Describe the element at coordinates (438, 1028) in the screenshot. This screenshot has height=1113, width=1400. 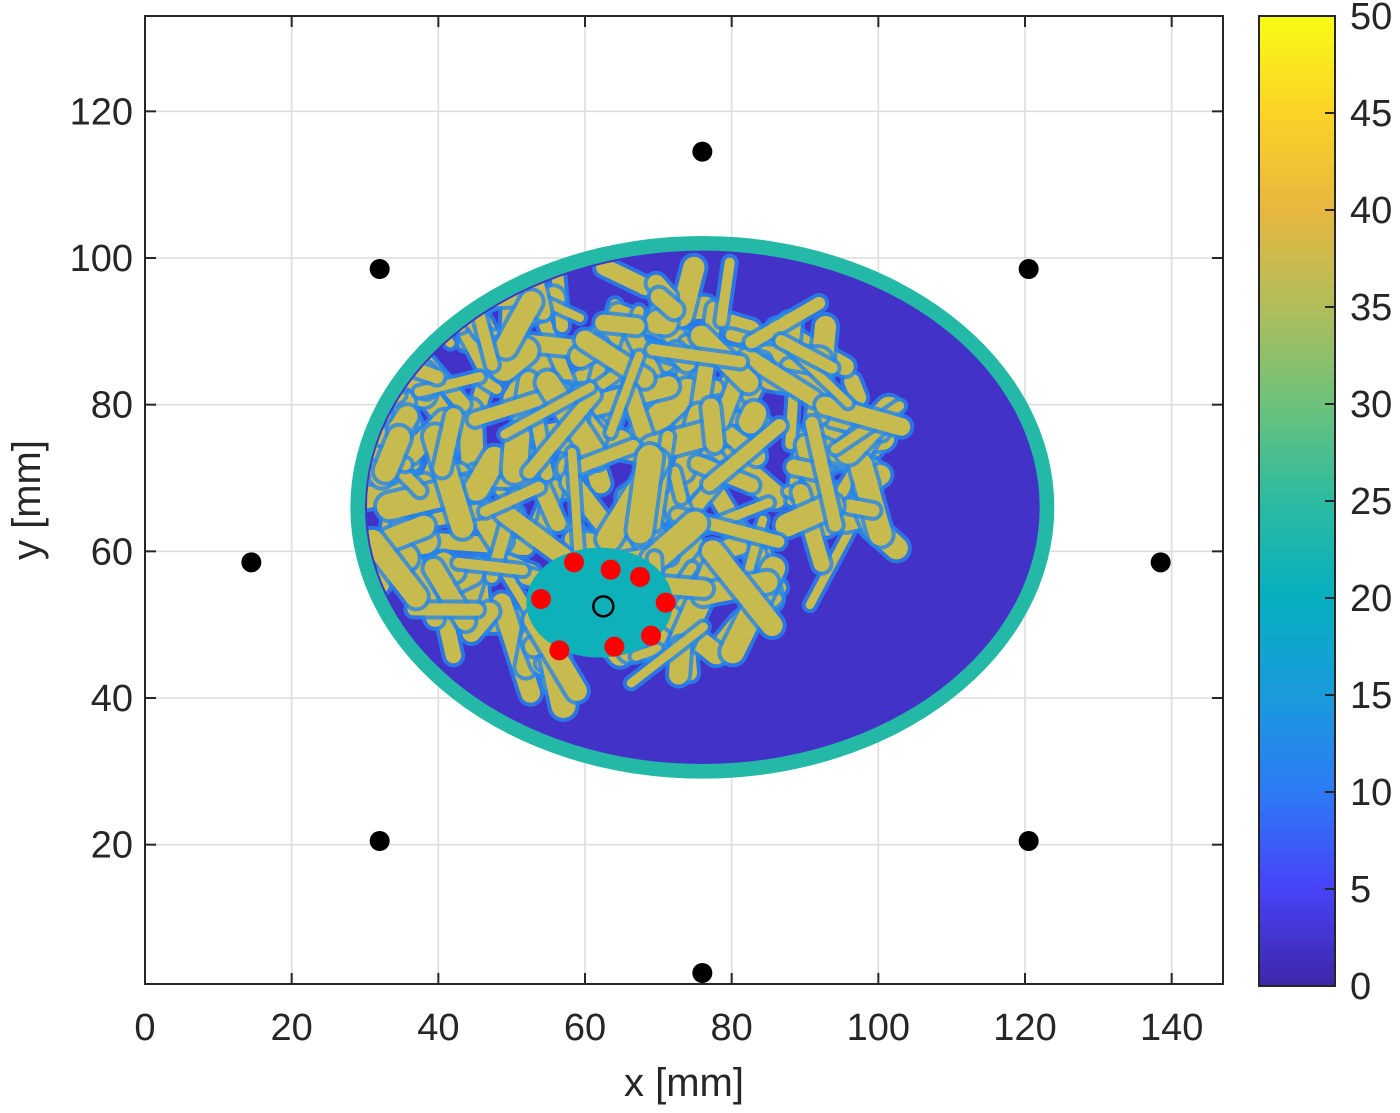
I see `x-tick-label: 40` at that location.